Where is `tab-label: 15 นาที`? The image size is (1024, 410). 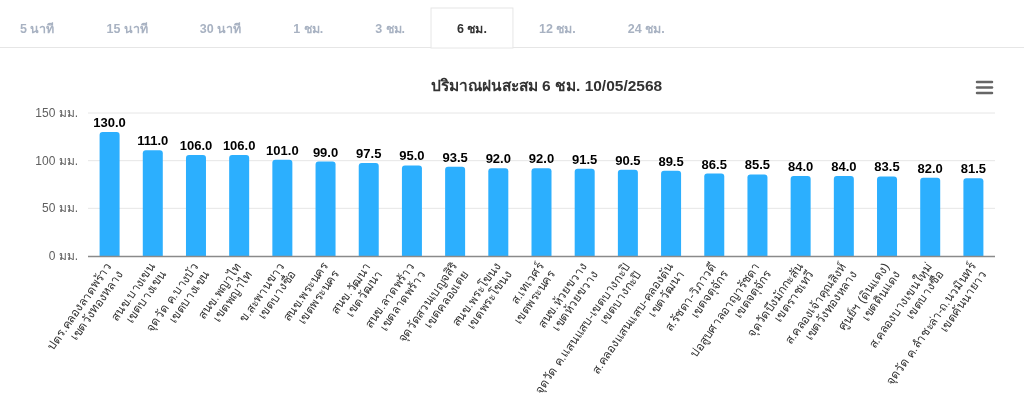 tab-label: 15 นาที is located at coordinates (127, 29).